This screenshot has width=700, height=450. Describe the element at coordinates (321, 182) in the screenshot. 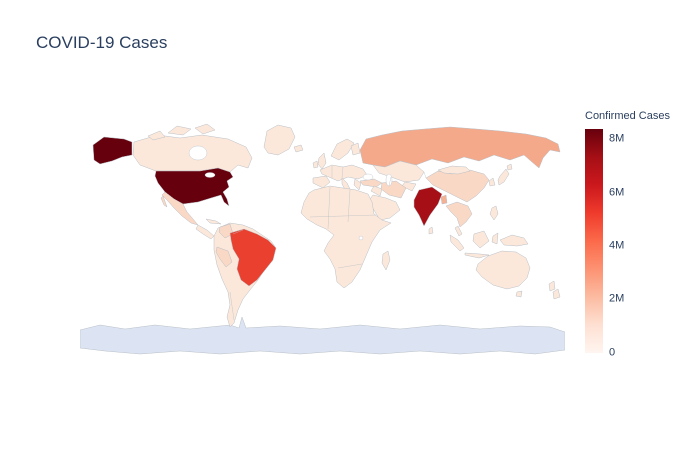

I see `iberia` at that location.